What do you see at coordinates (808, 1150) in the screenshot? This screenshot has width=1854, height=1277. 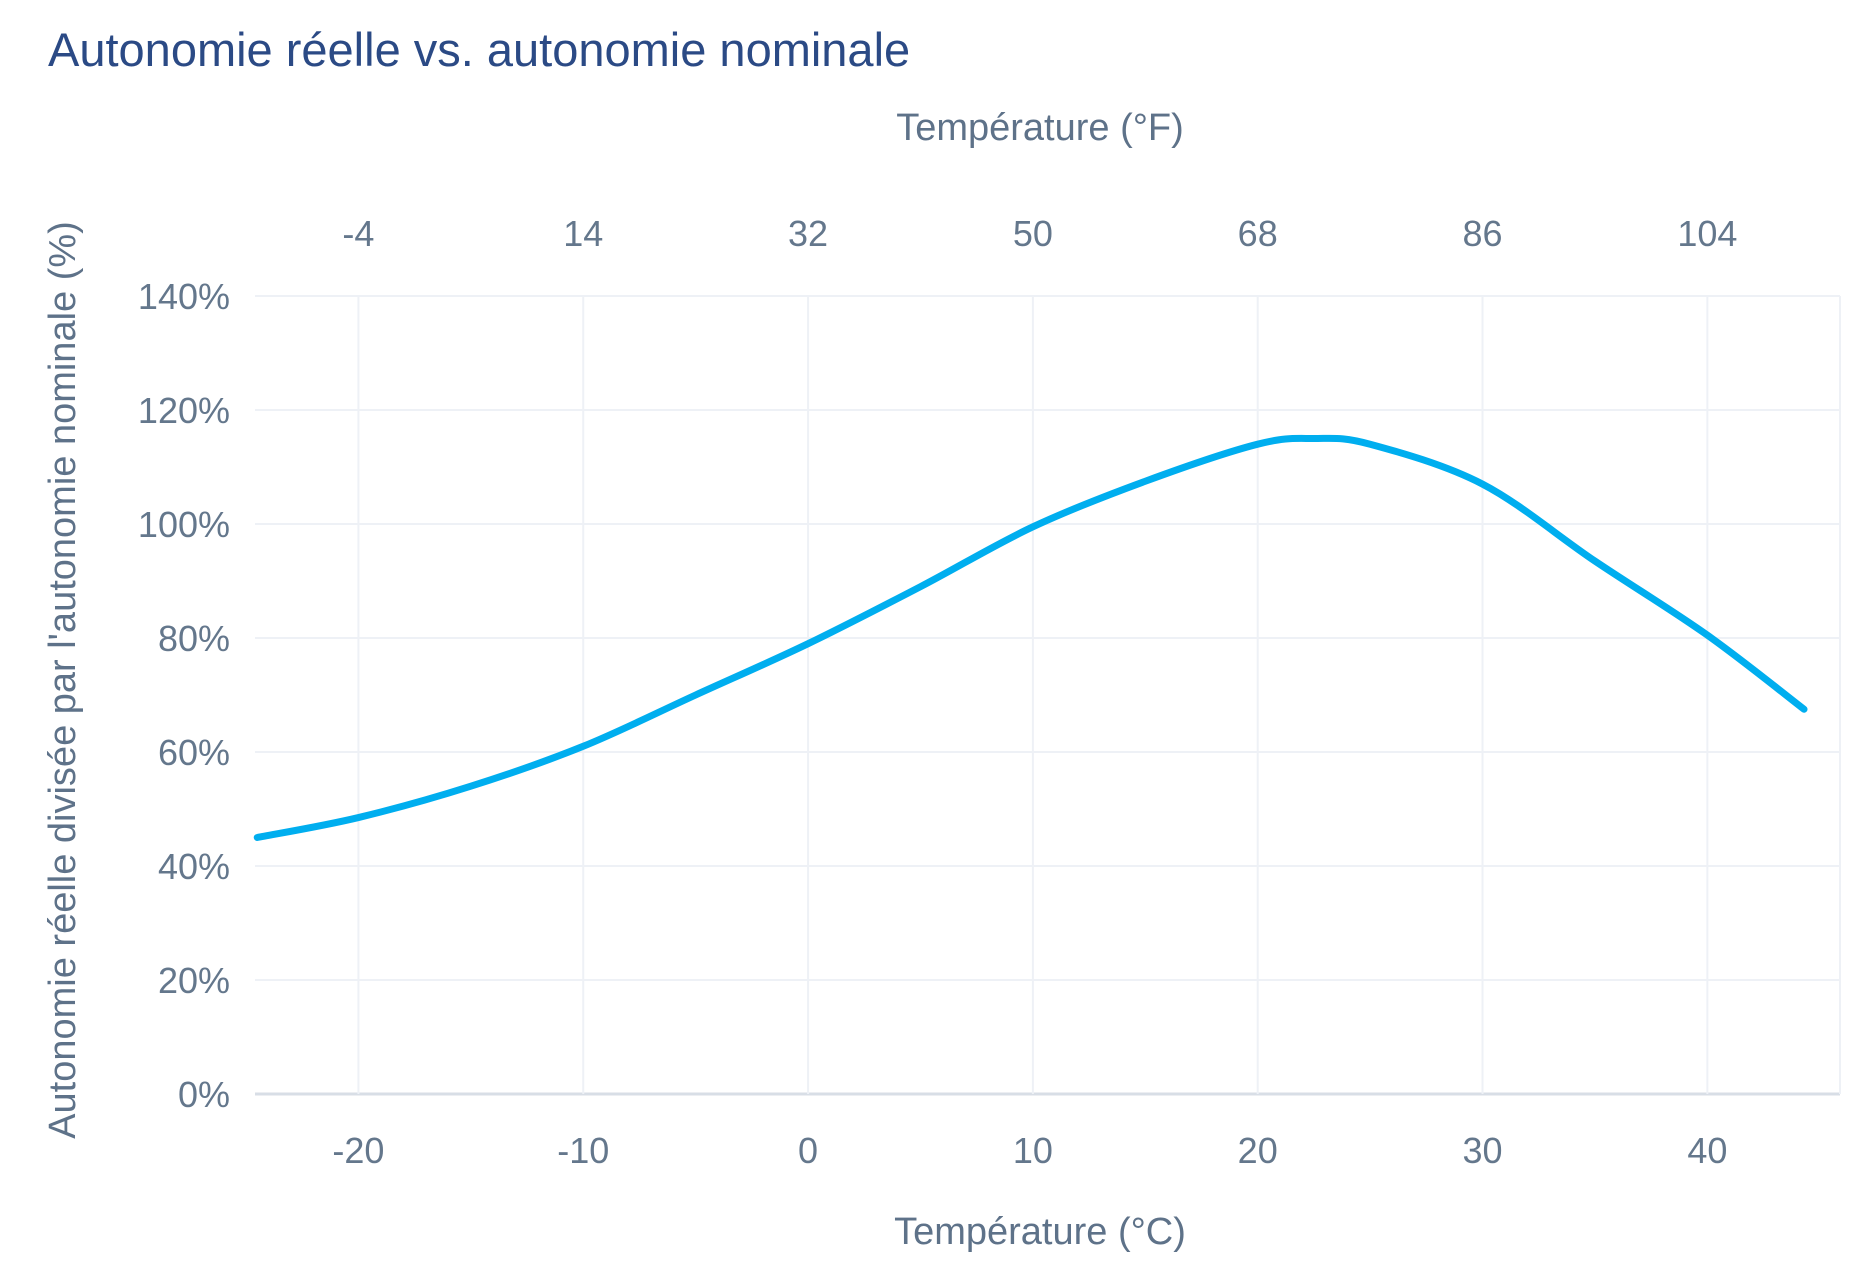 I see `x-tick-label-celsius: 0` at bounding box center [808, 1150].